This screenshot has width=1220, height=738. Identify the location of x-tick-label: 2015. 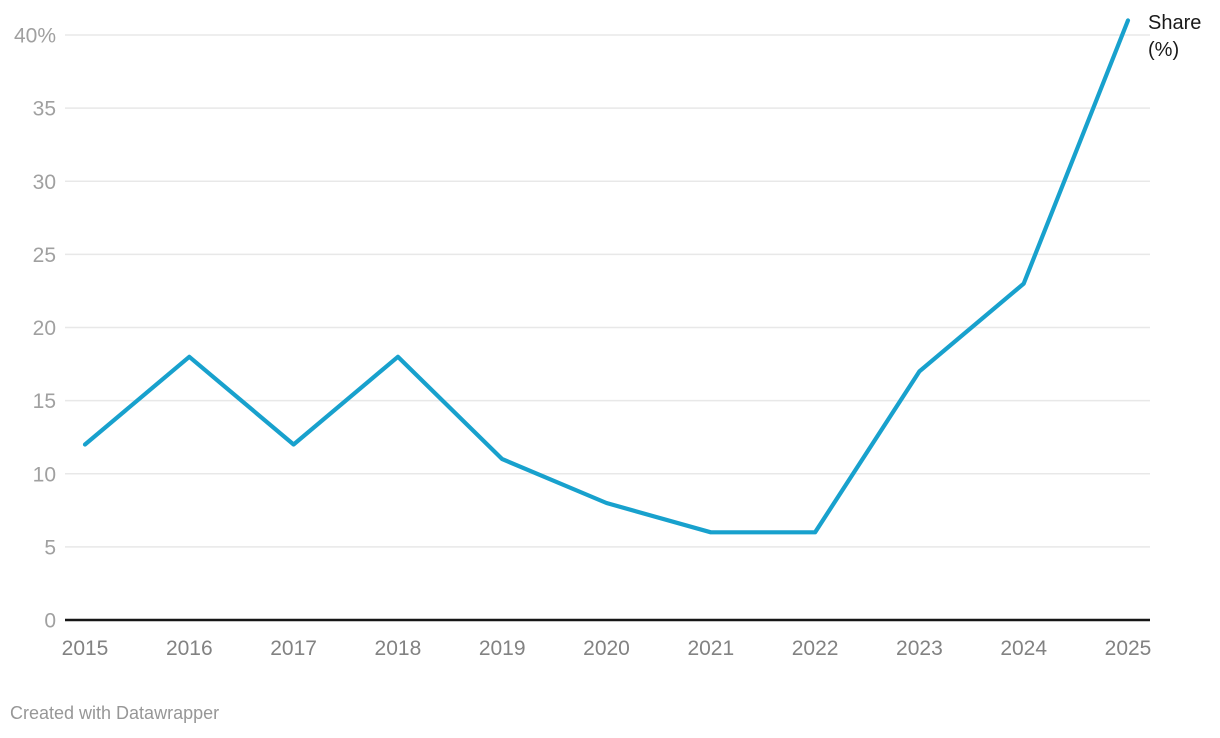
(85, 648).